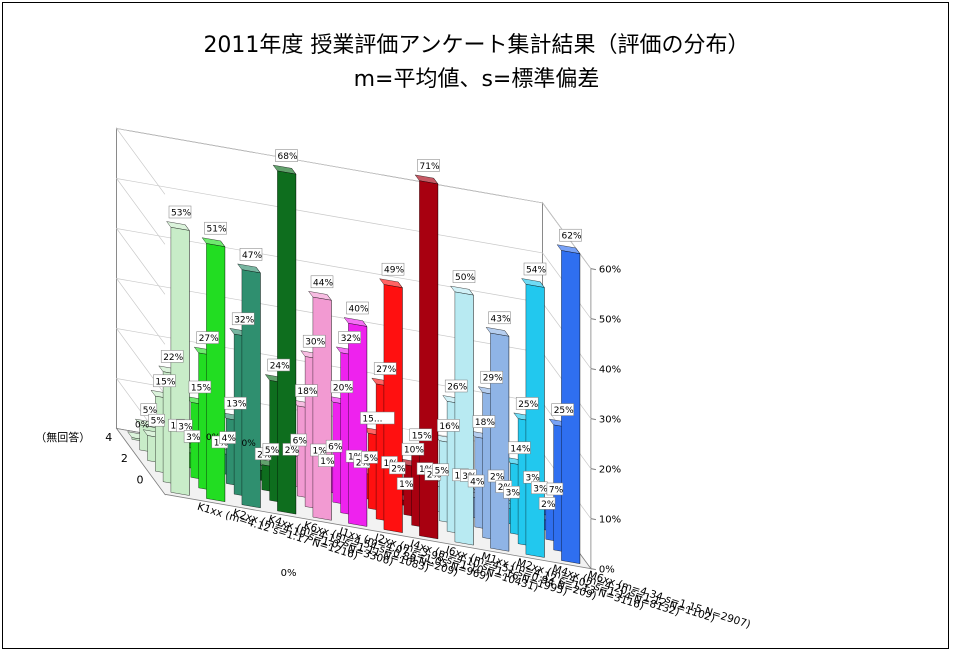  I want to click on data-label: 49%, so click(394, 271).